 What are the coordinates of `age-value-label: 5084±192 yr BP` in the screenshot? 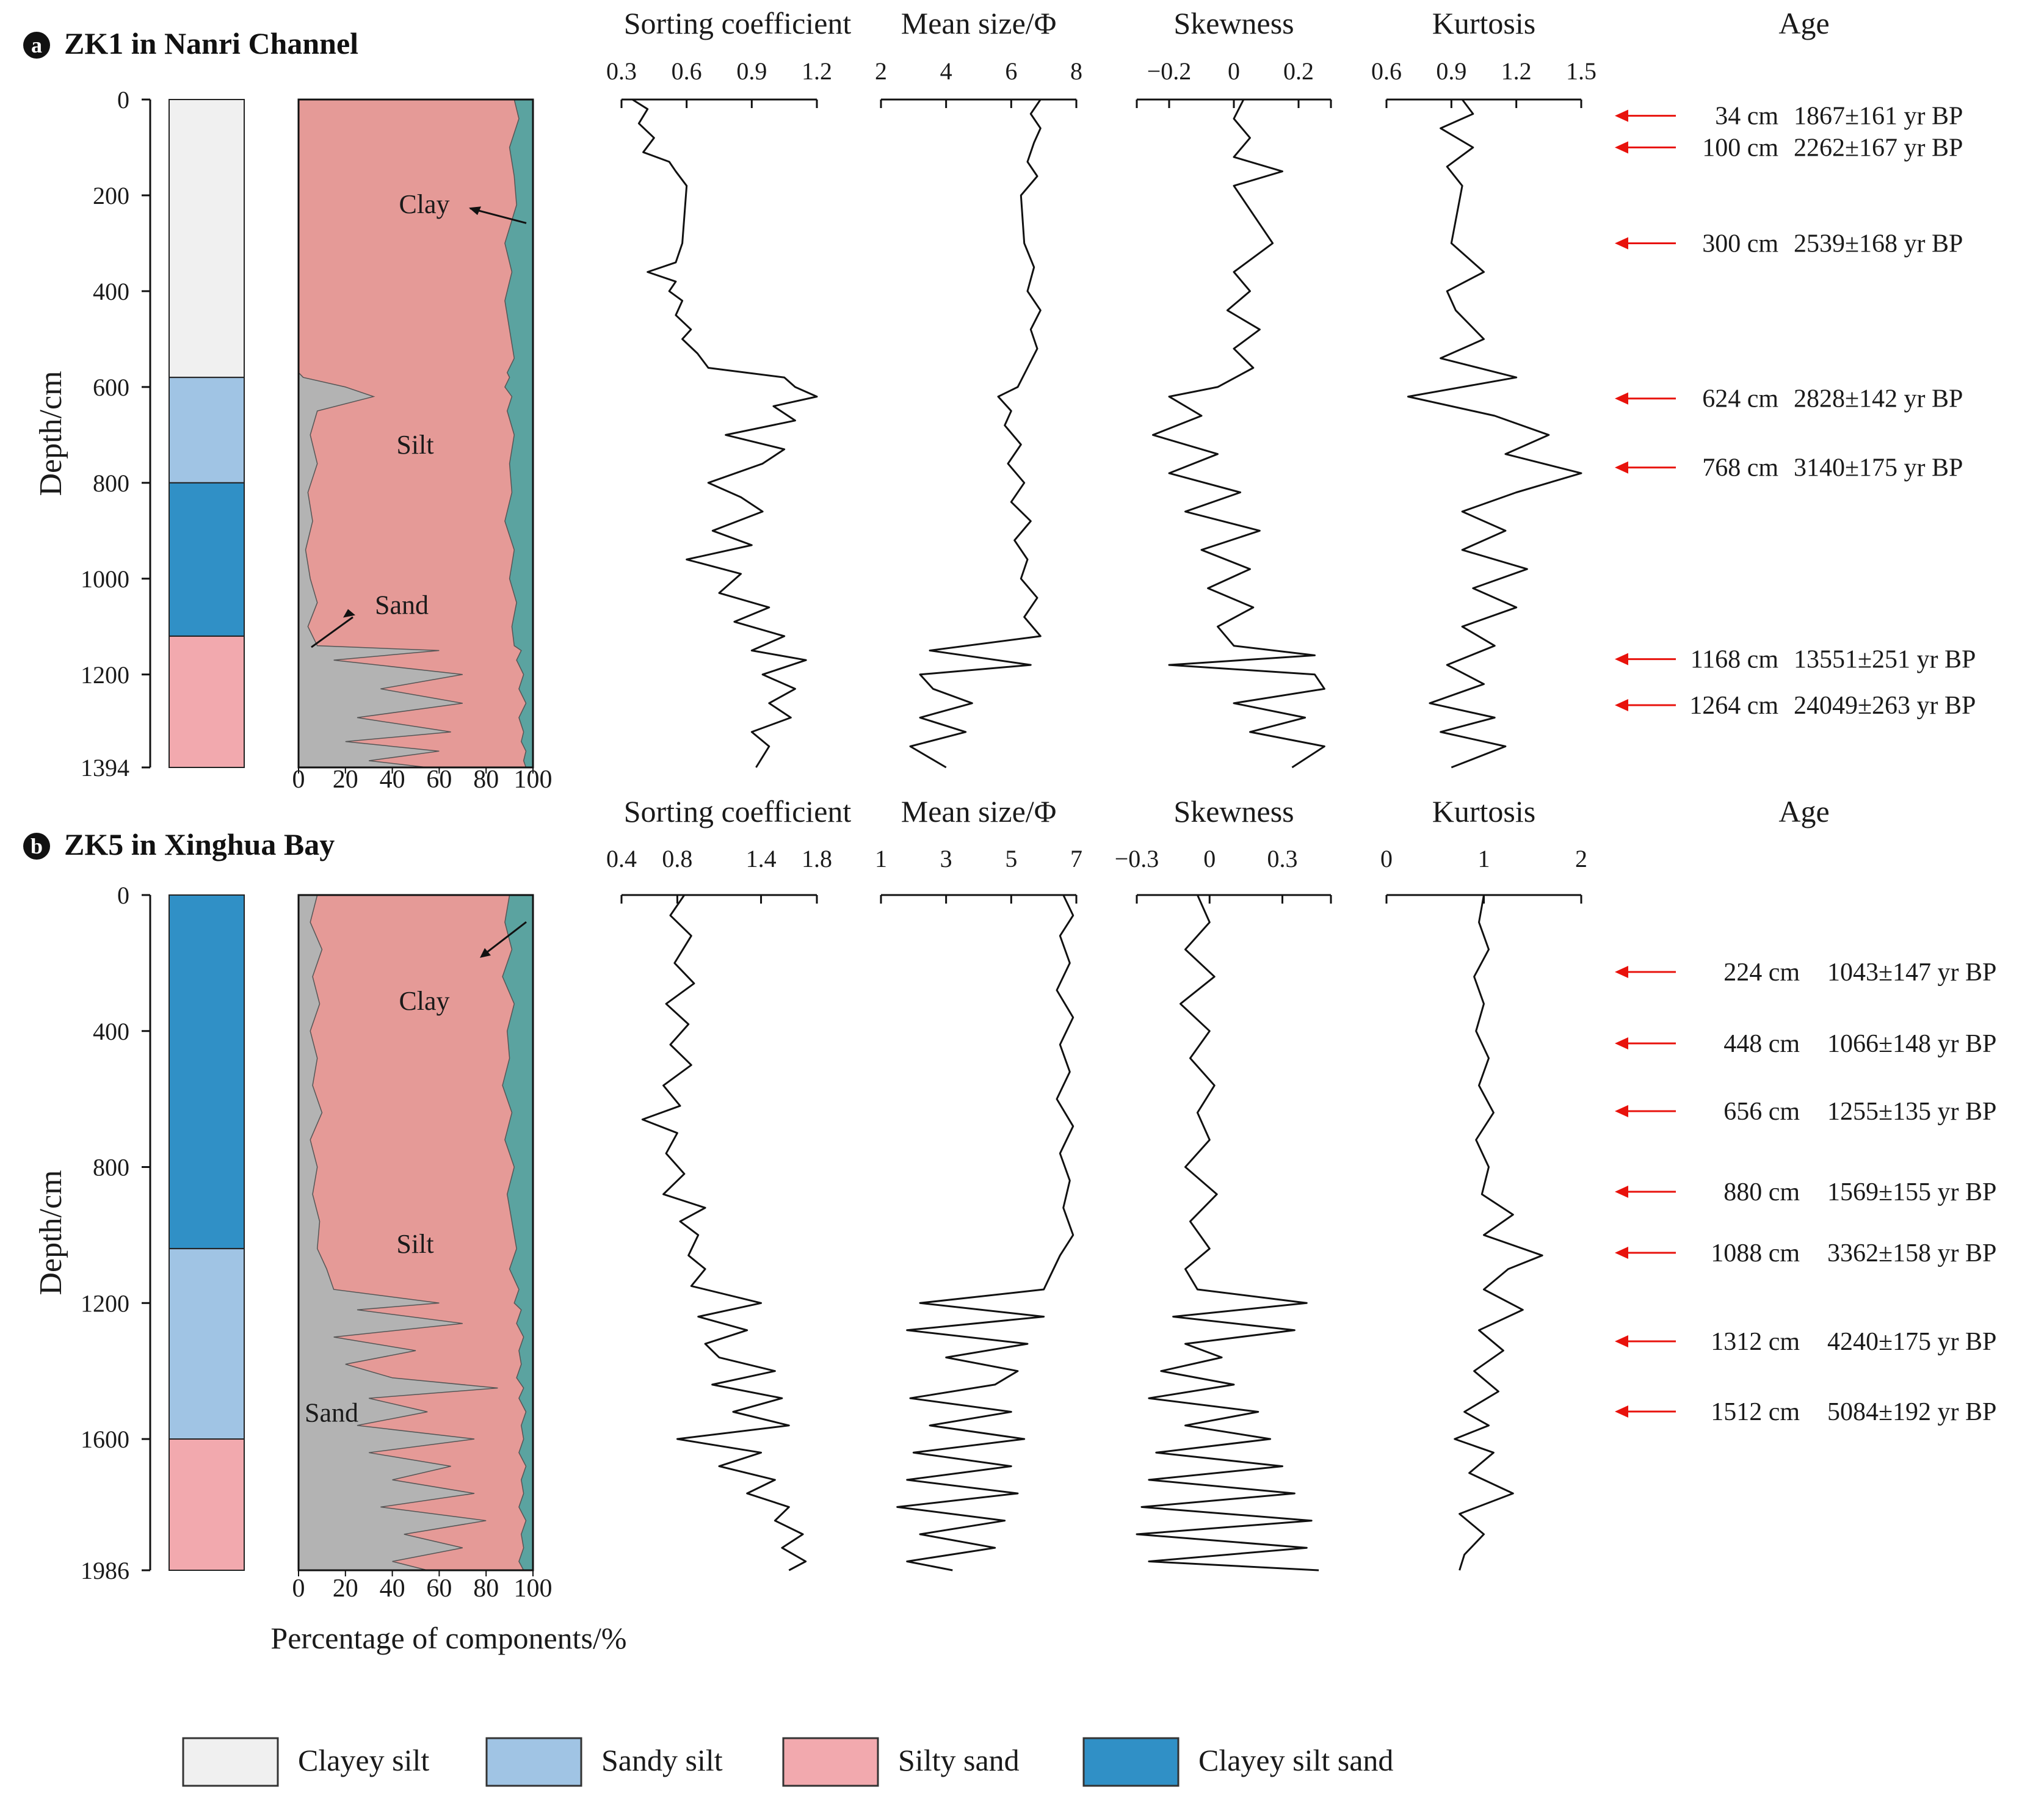 It's located at (1911, 1412).